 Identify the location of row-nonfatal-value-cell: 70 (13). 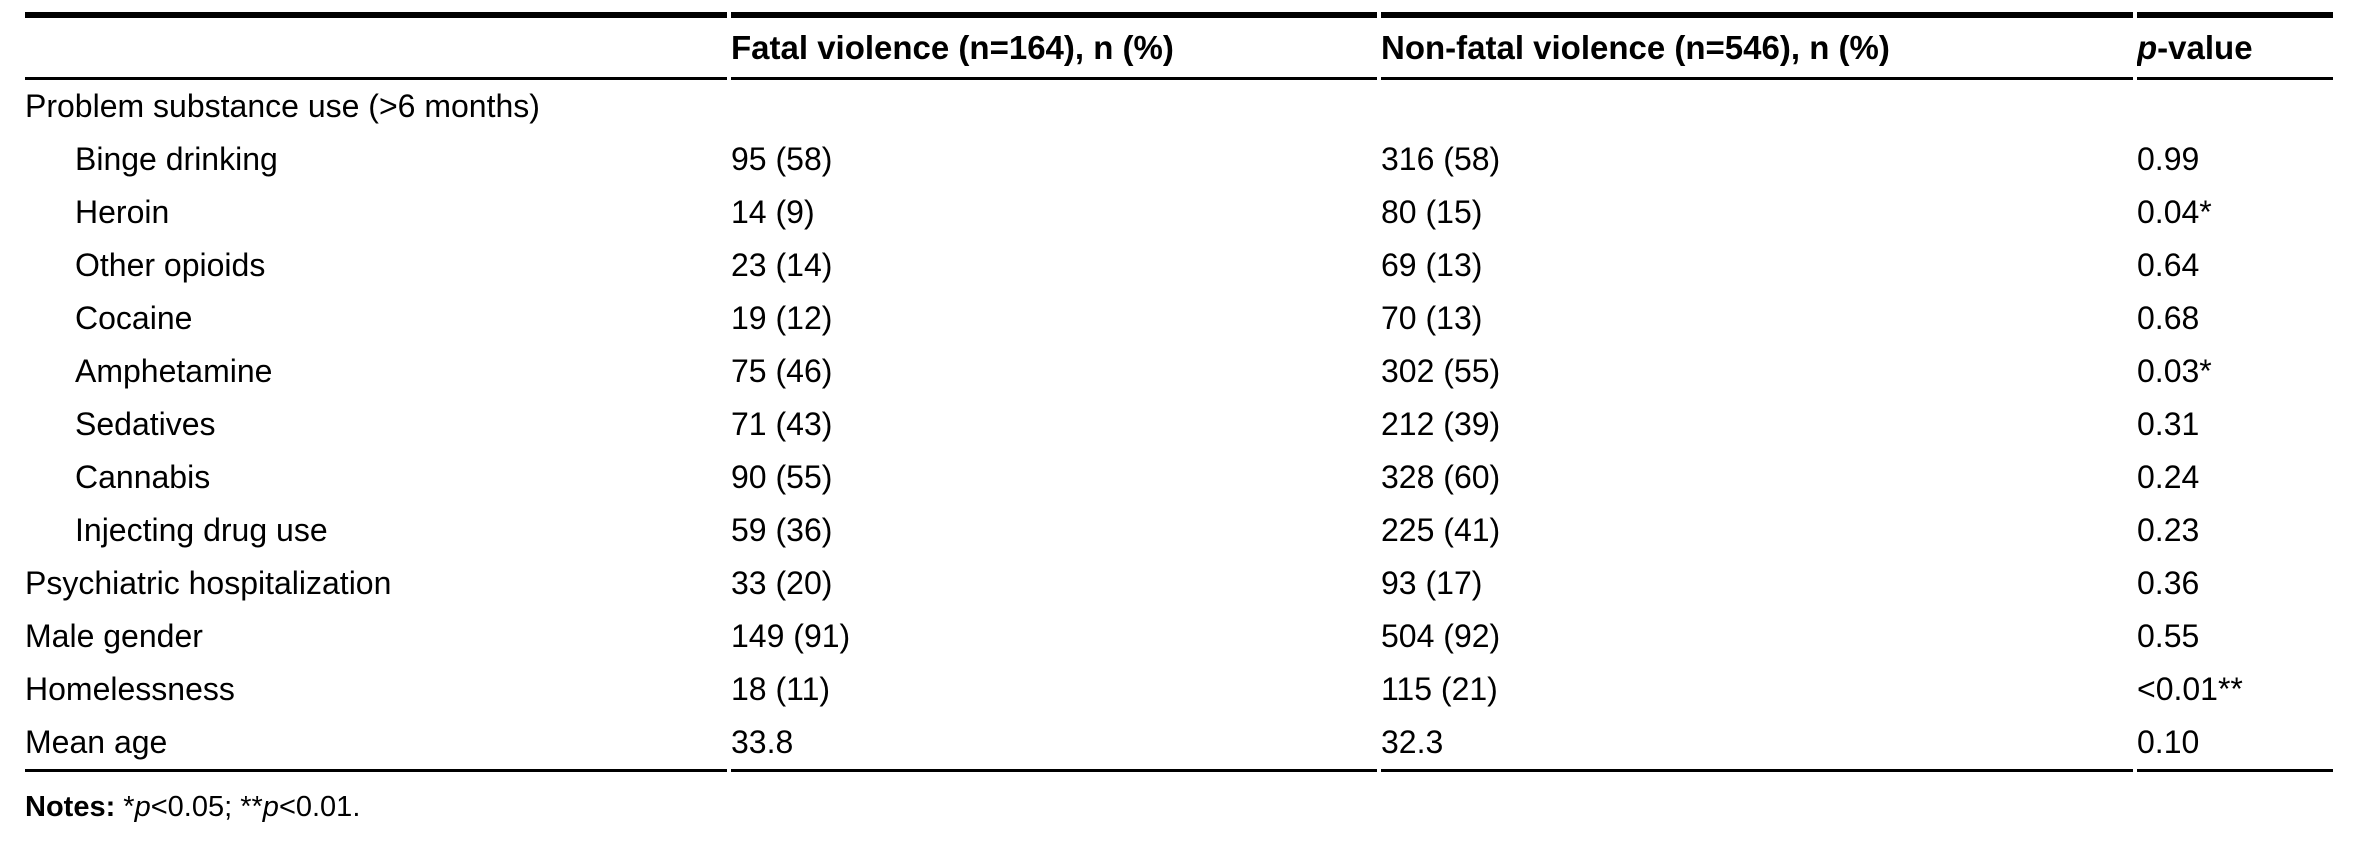
(1432, 318).